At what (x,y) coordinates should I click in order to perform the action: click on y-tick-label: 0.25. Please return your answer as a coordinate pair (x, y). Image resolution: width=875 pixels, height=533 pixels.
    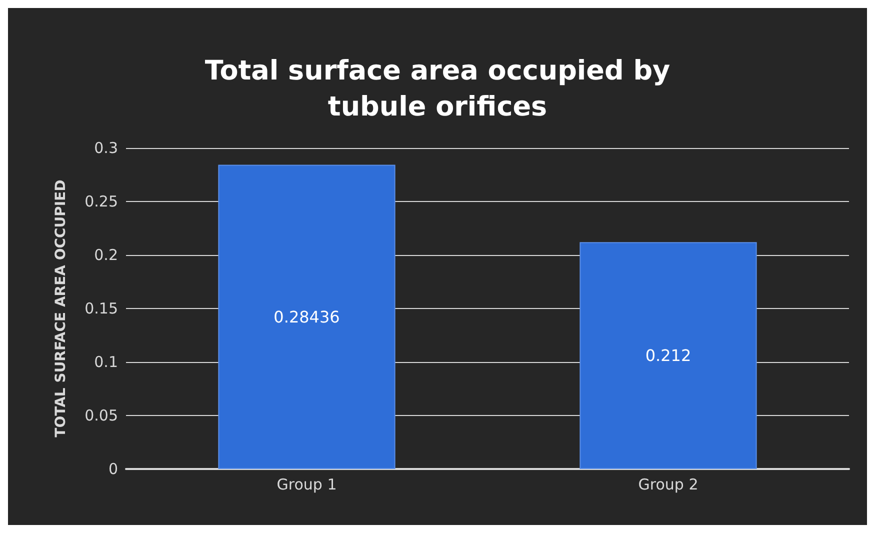
    Looking at the image, I should click on (101, 201).